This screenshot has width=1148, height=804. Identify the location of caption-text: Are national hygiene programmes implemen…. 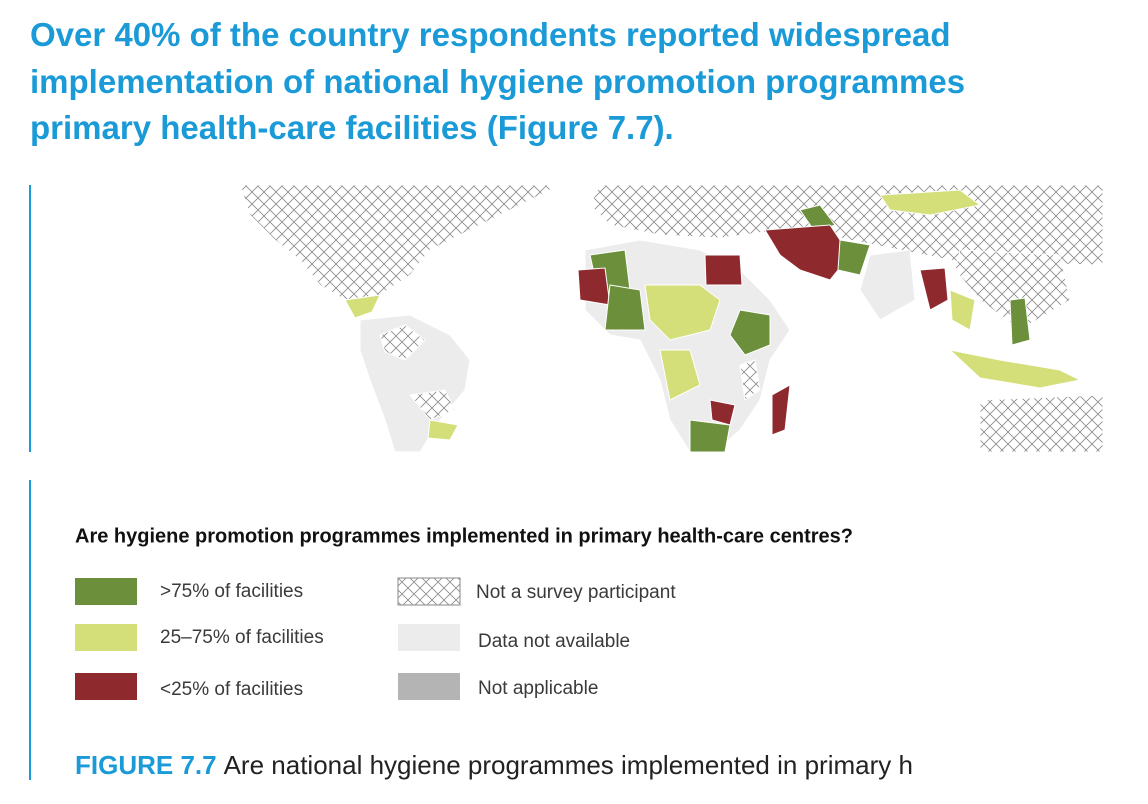
(568, 765).